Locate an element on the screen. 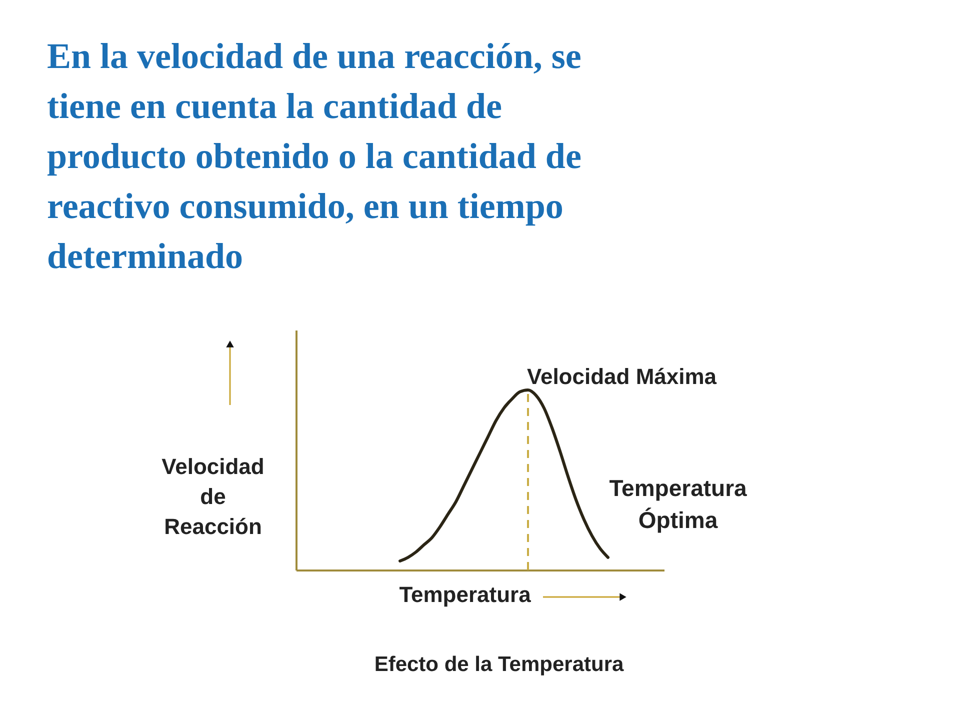 This screenshot has width=960, height=720. text: Efecto de la Temperatura is located at coordinates (499, 664).